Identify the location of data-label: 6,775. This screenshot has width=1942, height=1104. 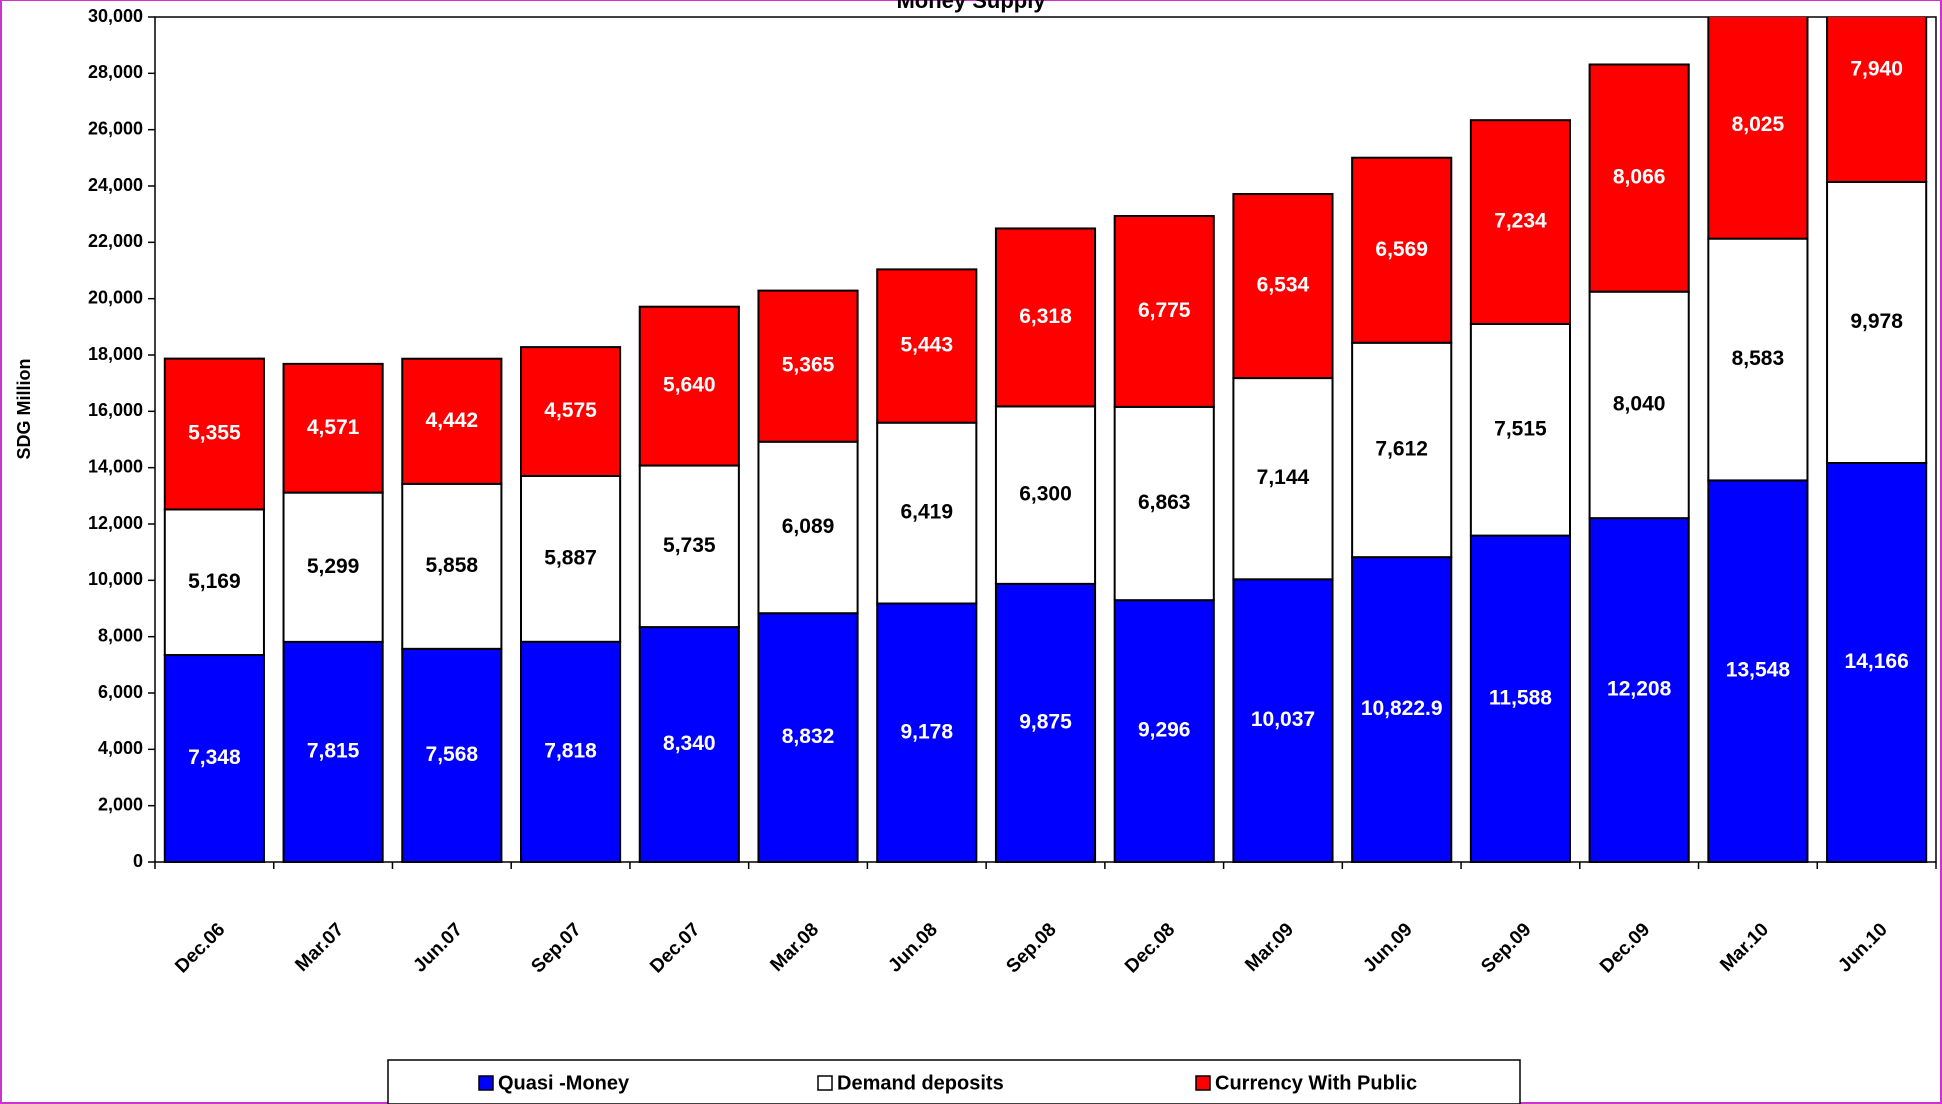
(1164, 310).